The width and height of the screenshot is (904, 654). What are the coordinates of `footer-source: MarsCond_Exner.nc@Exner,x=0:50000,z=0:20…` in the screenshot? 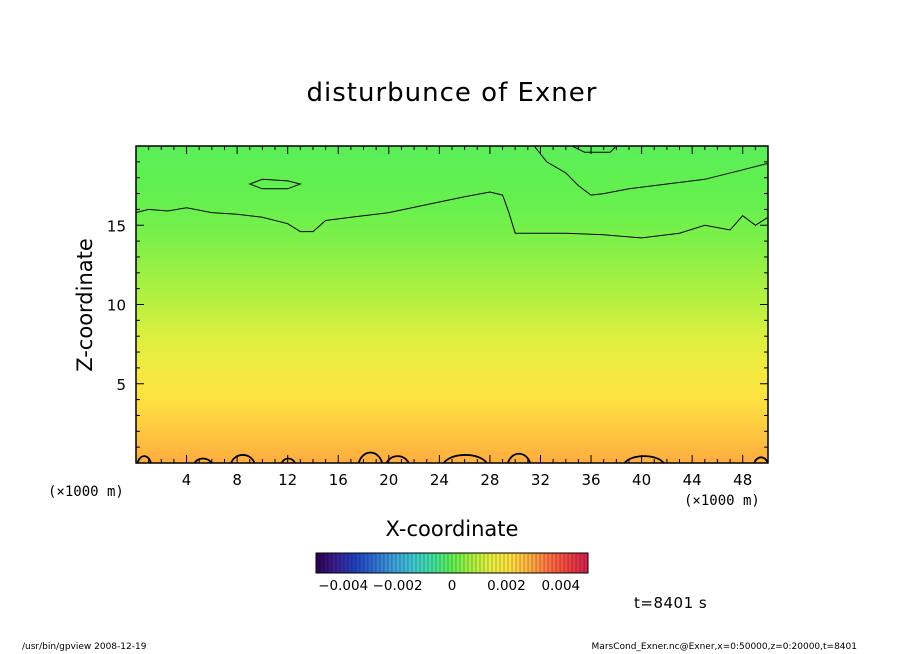 It's located at (724, 647).